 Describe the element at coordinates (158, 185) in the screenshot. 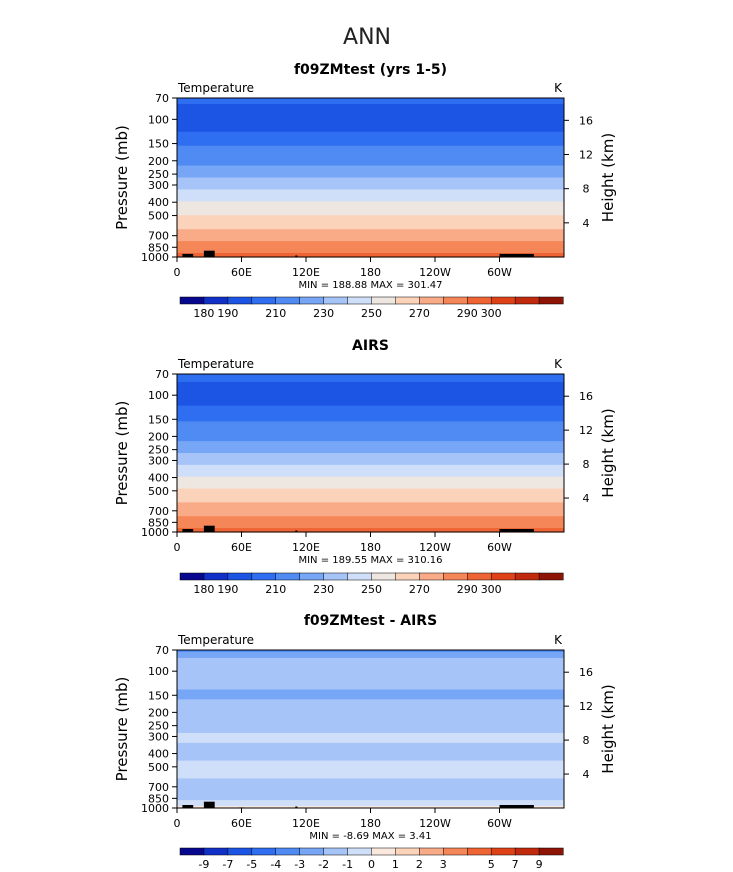

I see `y-tick-label: 300` at that location.